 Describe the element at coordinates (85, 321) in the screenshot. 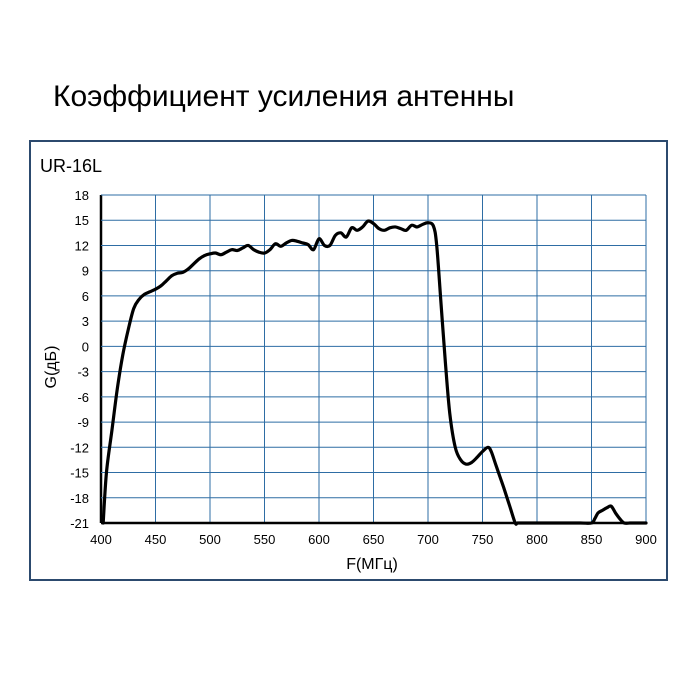

I see `y-tick-label: 3` at that location.